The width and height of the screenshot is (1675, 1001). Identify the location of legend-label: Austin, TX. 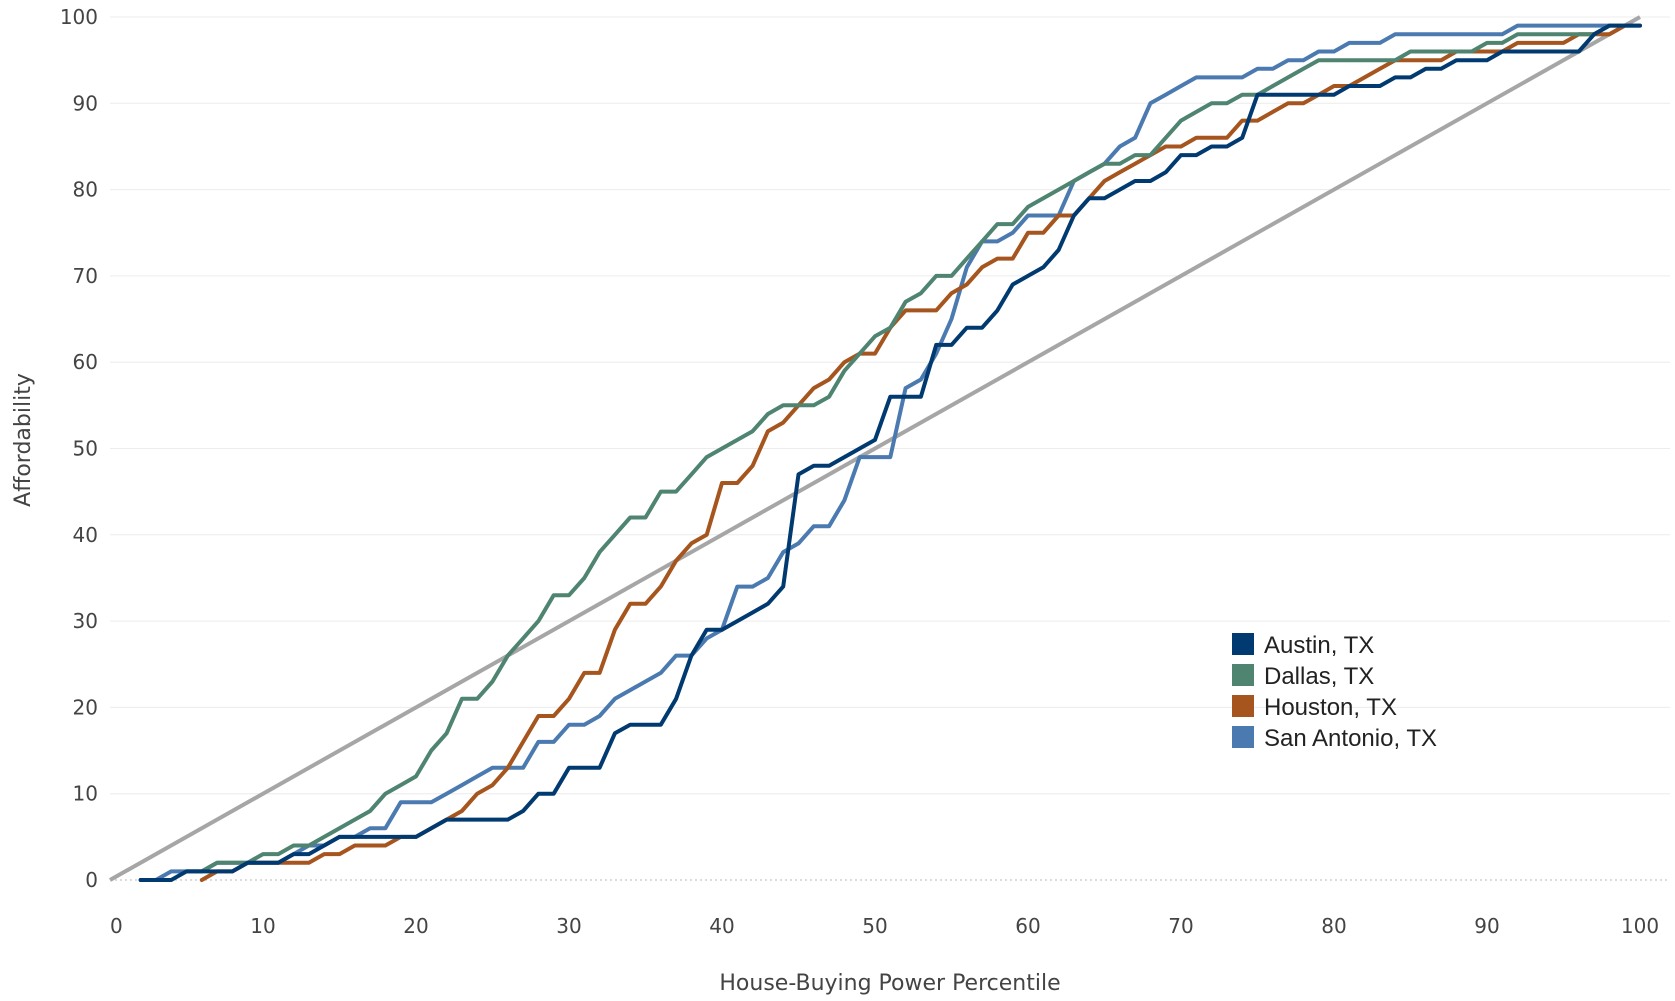
(1319, 645).